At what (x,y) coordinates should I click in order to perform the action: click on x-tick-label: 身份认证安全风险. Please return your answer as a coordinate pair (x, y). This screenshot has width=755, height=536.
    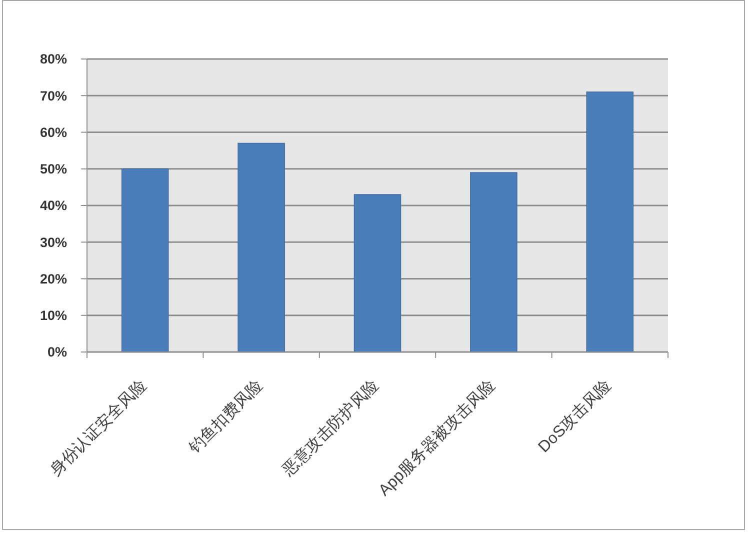
    Looking at the image, I should click on (98, 428).